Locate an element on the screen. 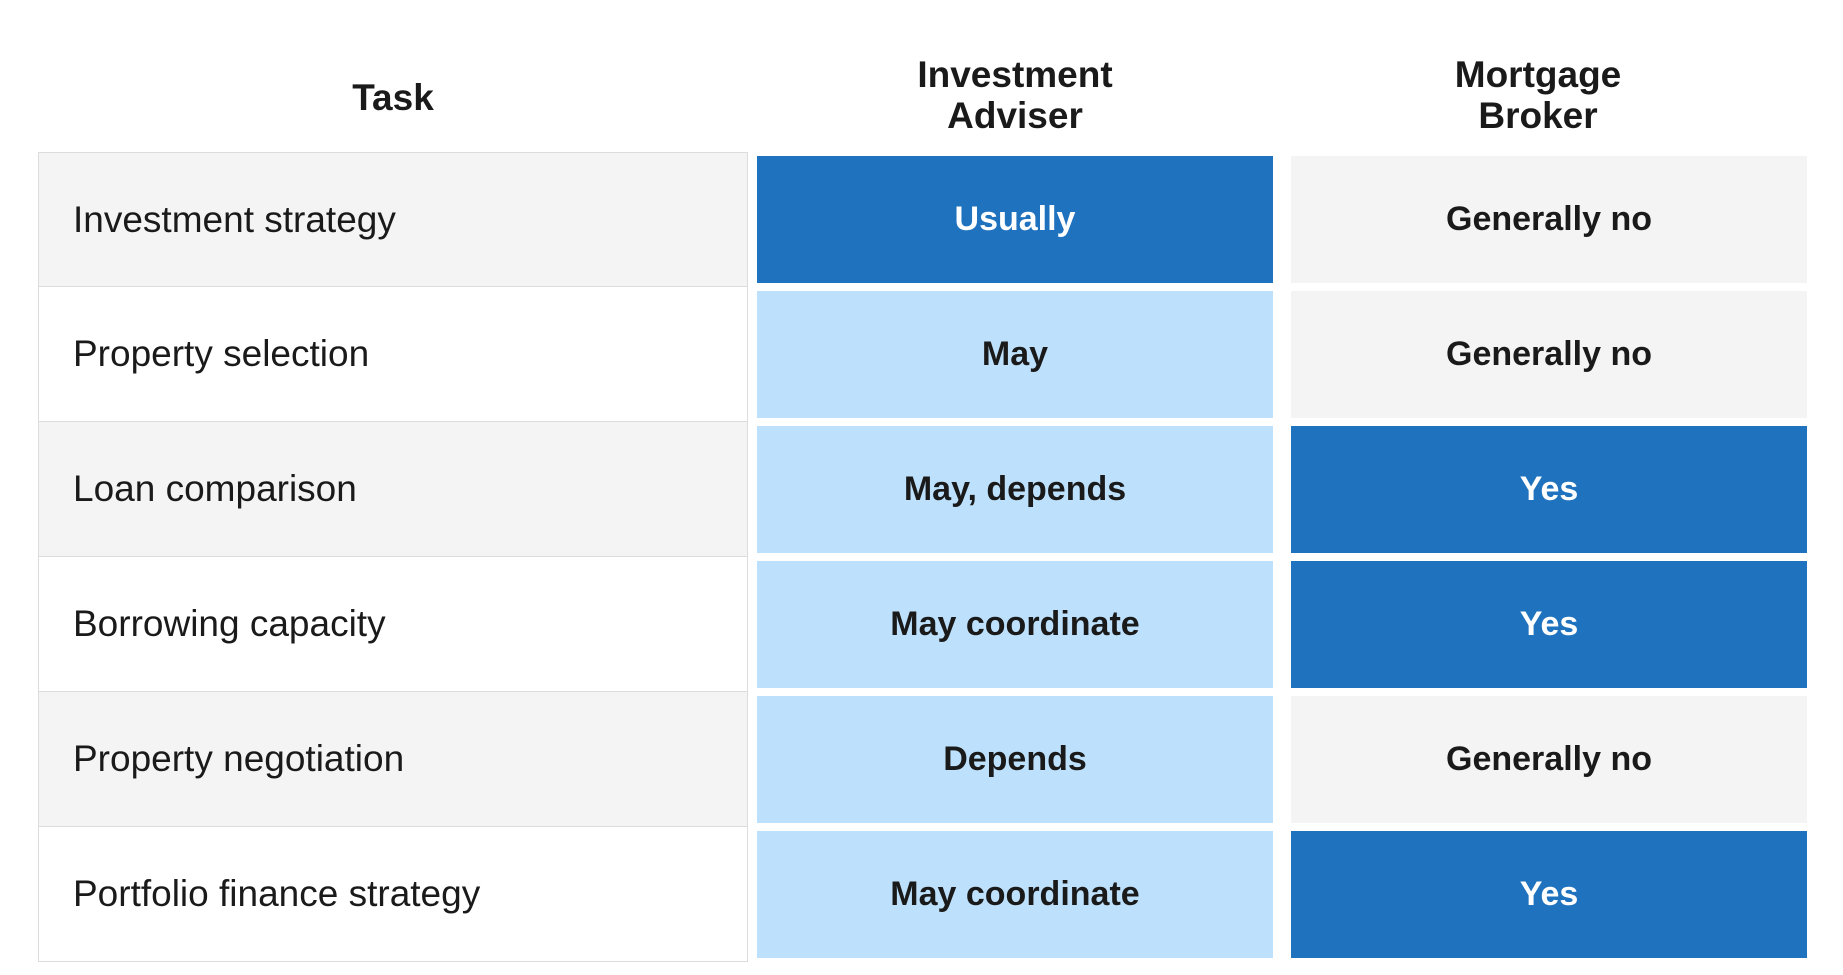 The image size is (1843, 975). column-header-investment-adviser-line1: Investment is located at coordinates (1015, 75).